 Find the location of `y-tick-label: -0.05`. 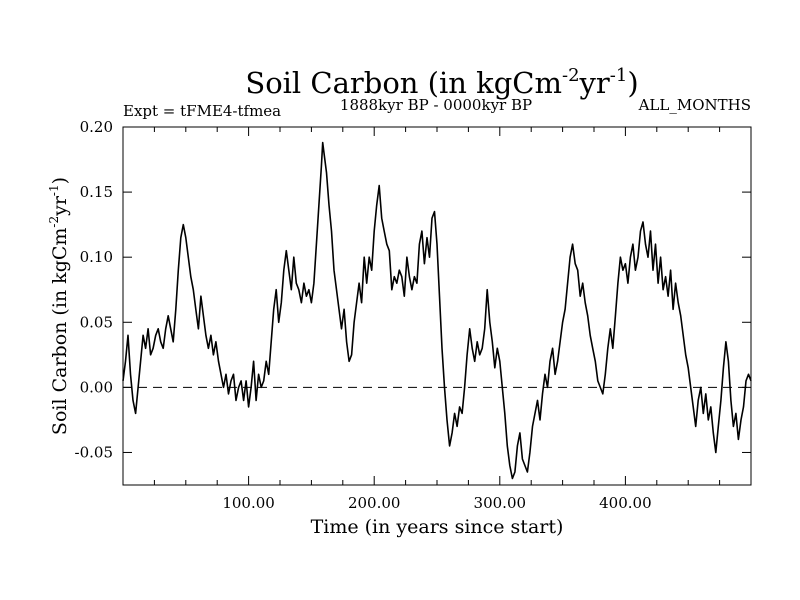

y-tick-label: -0.05 is located at coordinates (94, 452).